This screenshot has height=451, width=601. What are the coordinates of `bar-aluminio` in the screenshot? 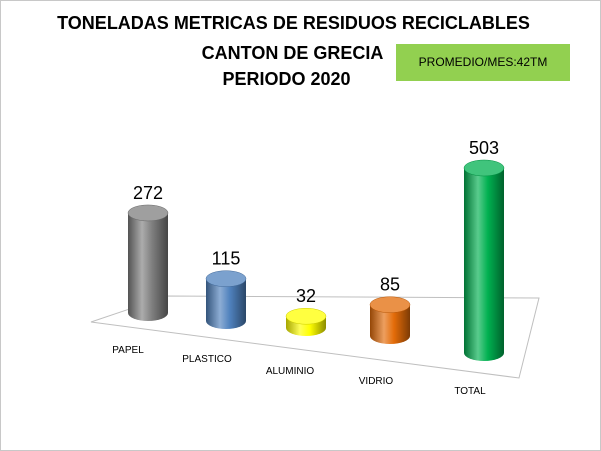 It's located at (306, 321).